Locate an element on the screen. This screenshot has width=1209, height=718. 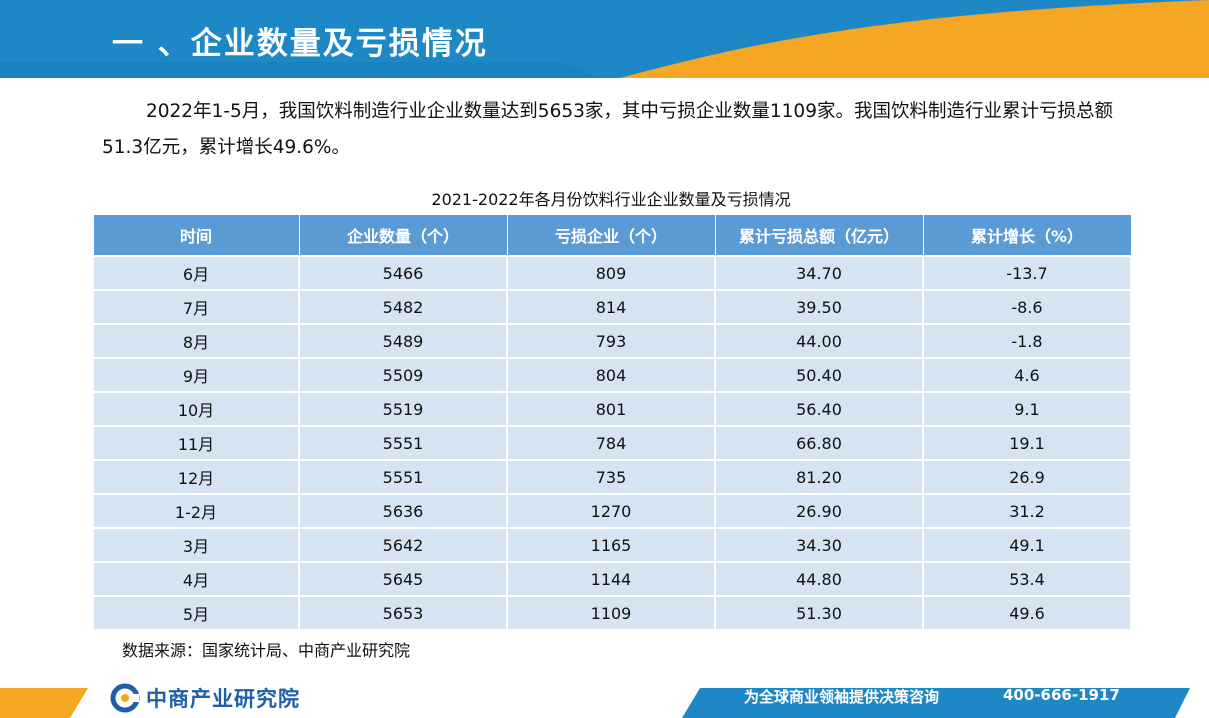
table-cell: 5636 is located at coordinates (403, 511).